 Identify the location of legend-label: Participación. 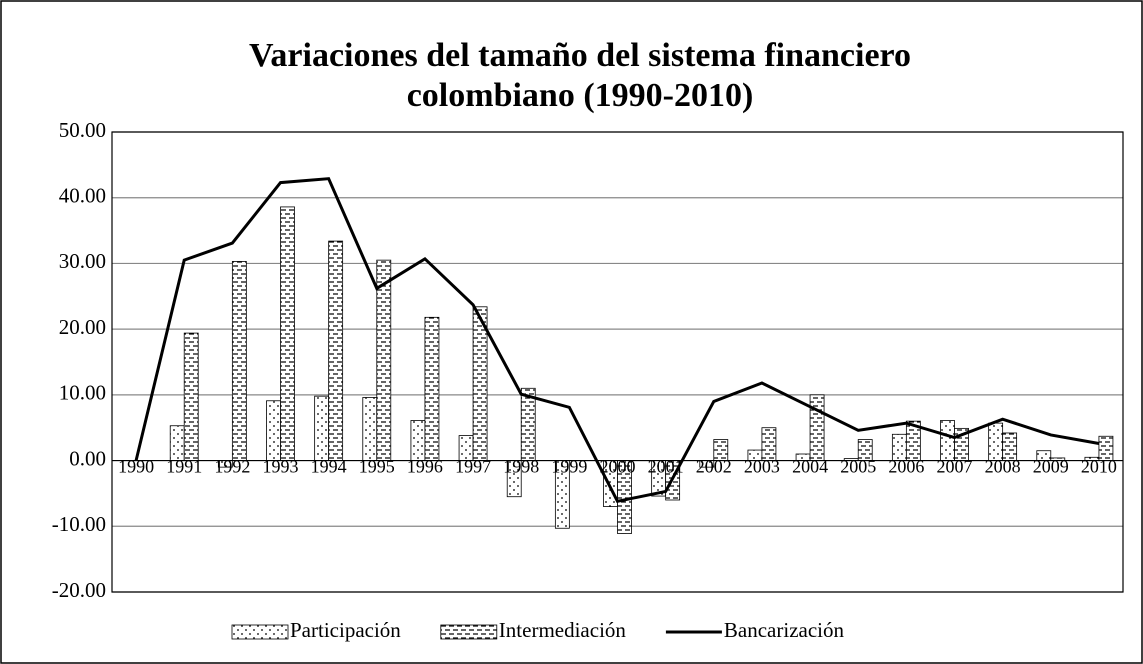
(345, 630).